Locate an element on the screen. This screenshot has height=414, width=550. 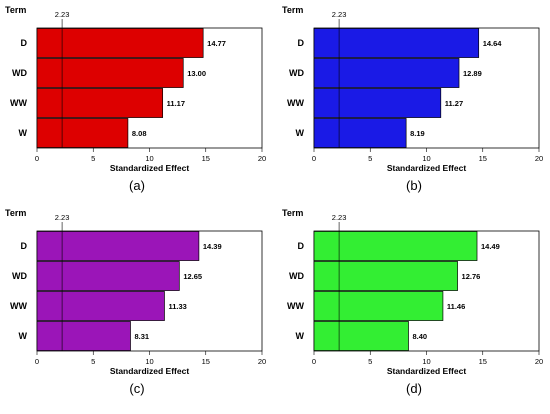
data-label: 14.49 is located at coordinates (490, 246).